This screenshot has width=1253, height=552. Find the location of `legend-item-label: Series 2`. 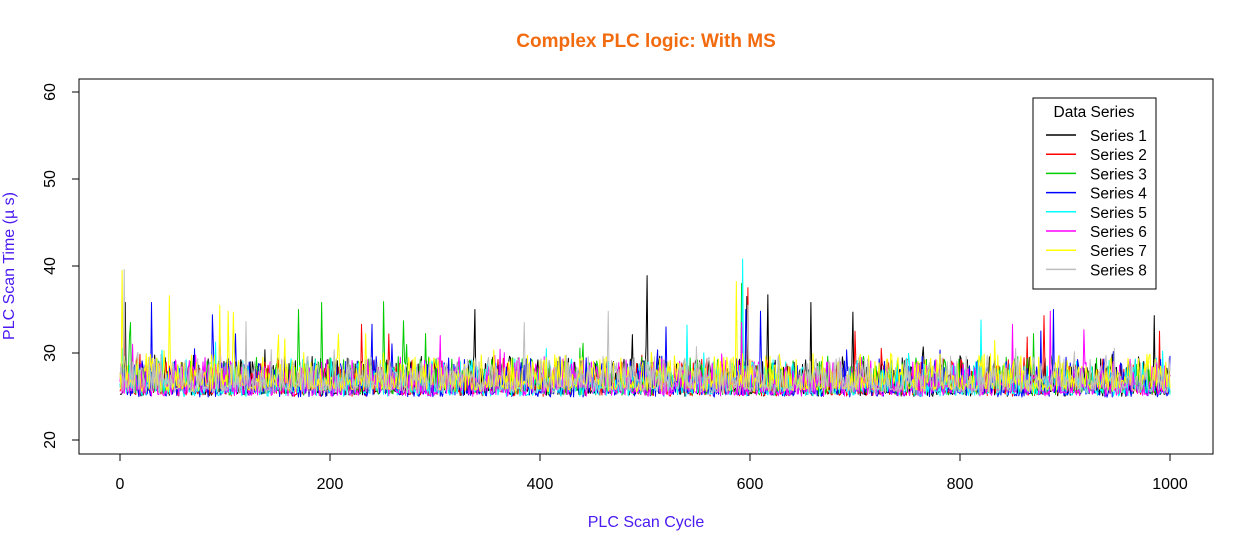

legend-item-label: Series 2 is located at coordinates (1118, 155).